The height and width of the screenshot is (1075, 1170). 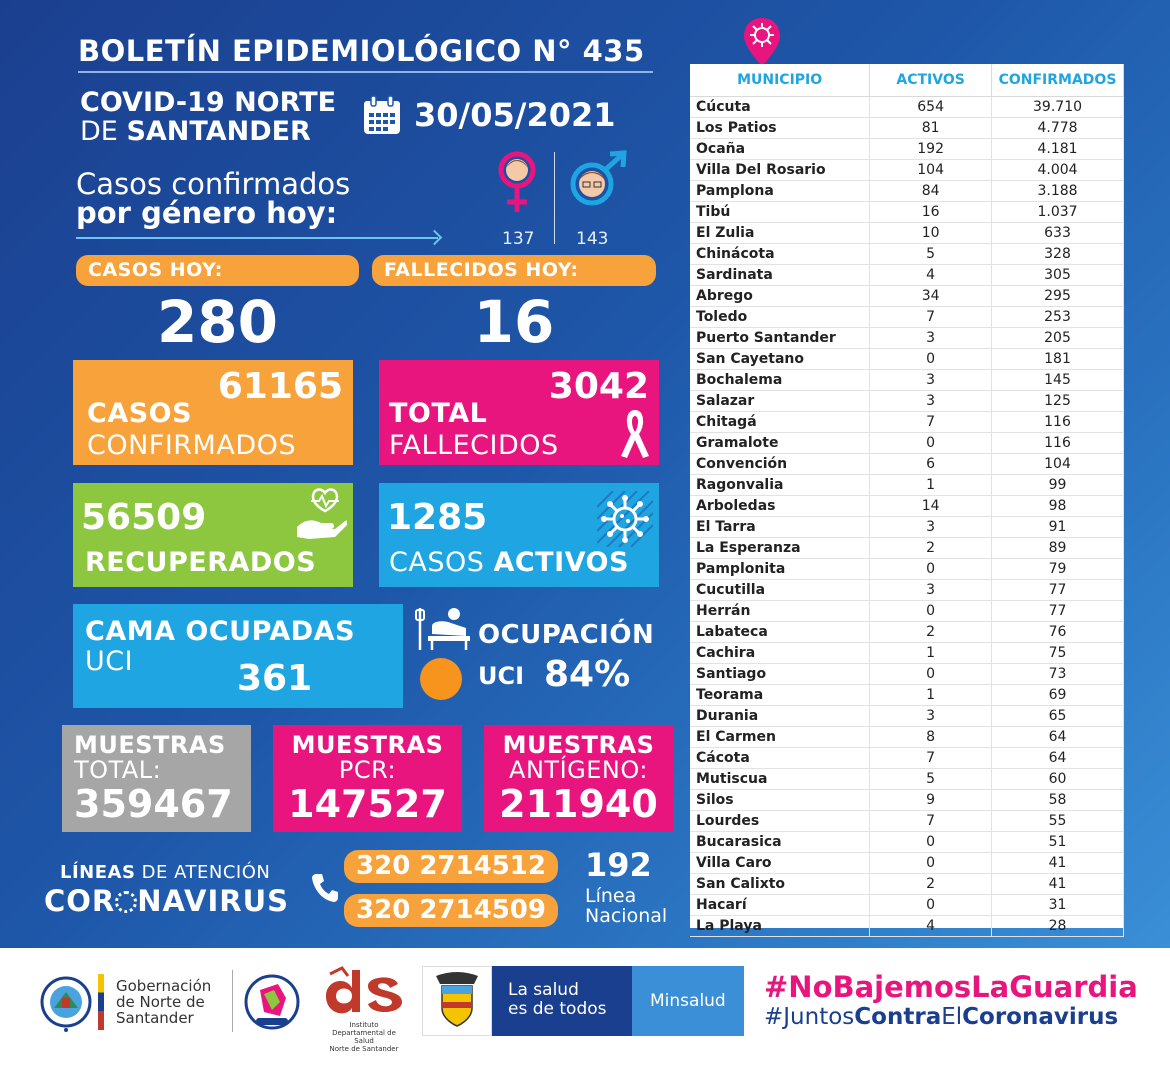 What do you see at coordinates (1057, 233) in the screenshot?
I see `confirmados-cell: 633` at bounding box center [1057, 233].